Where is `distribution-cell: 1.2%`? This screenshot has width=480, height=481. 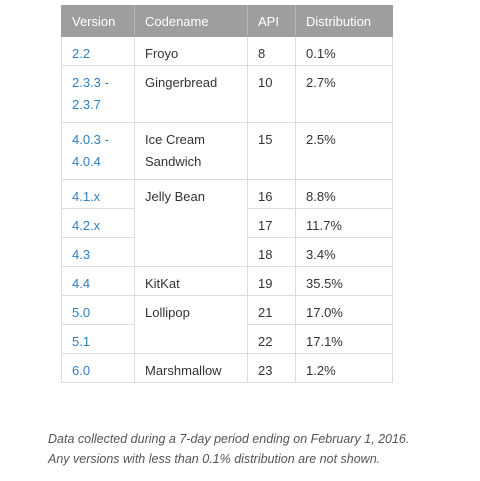
distribution-cell: 1.2% is located at coordinates (344, 368).